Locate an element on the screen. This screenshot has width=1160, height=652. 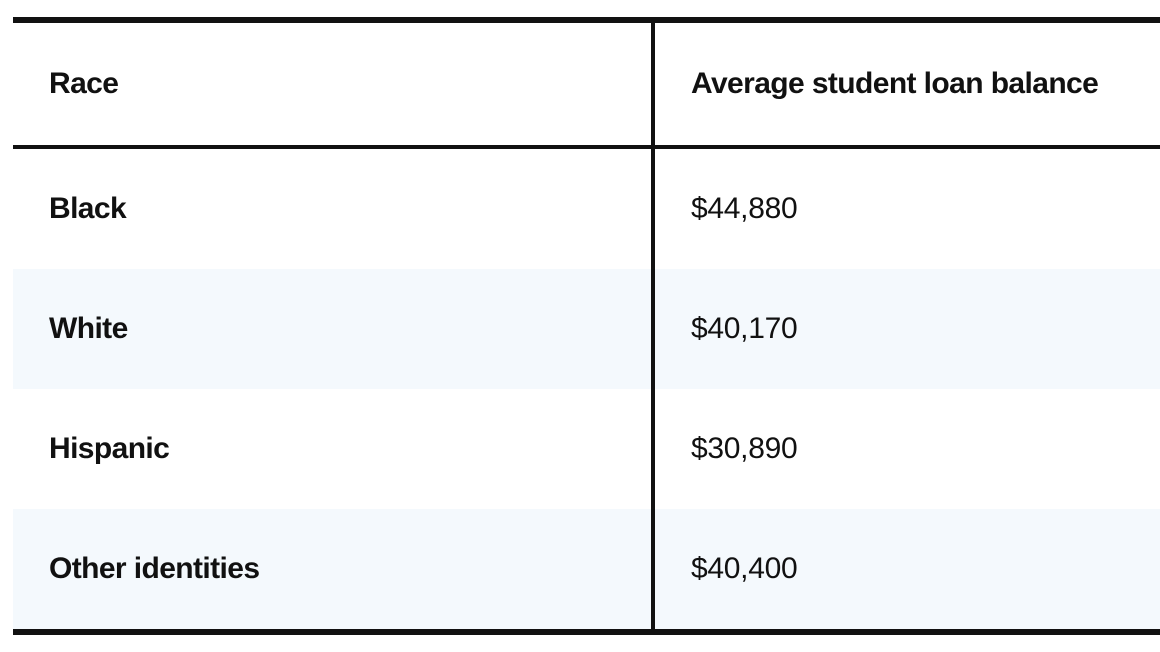
balance-cell: $30,890 is located at coordinates (905, 449).